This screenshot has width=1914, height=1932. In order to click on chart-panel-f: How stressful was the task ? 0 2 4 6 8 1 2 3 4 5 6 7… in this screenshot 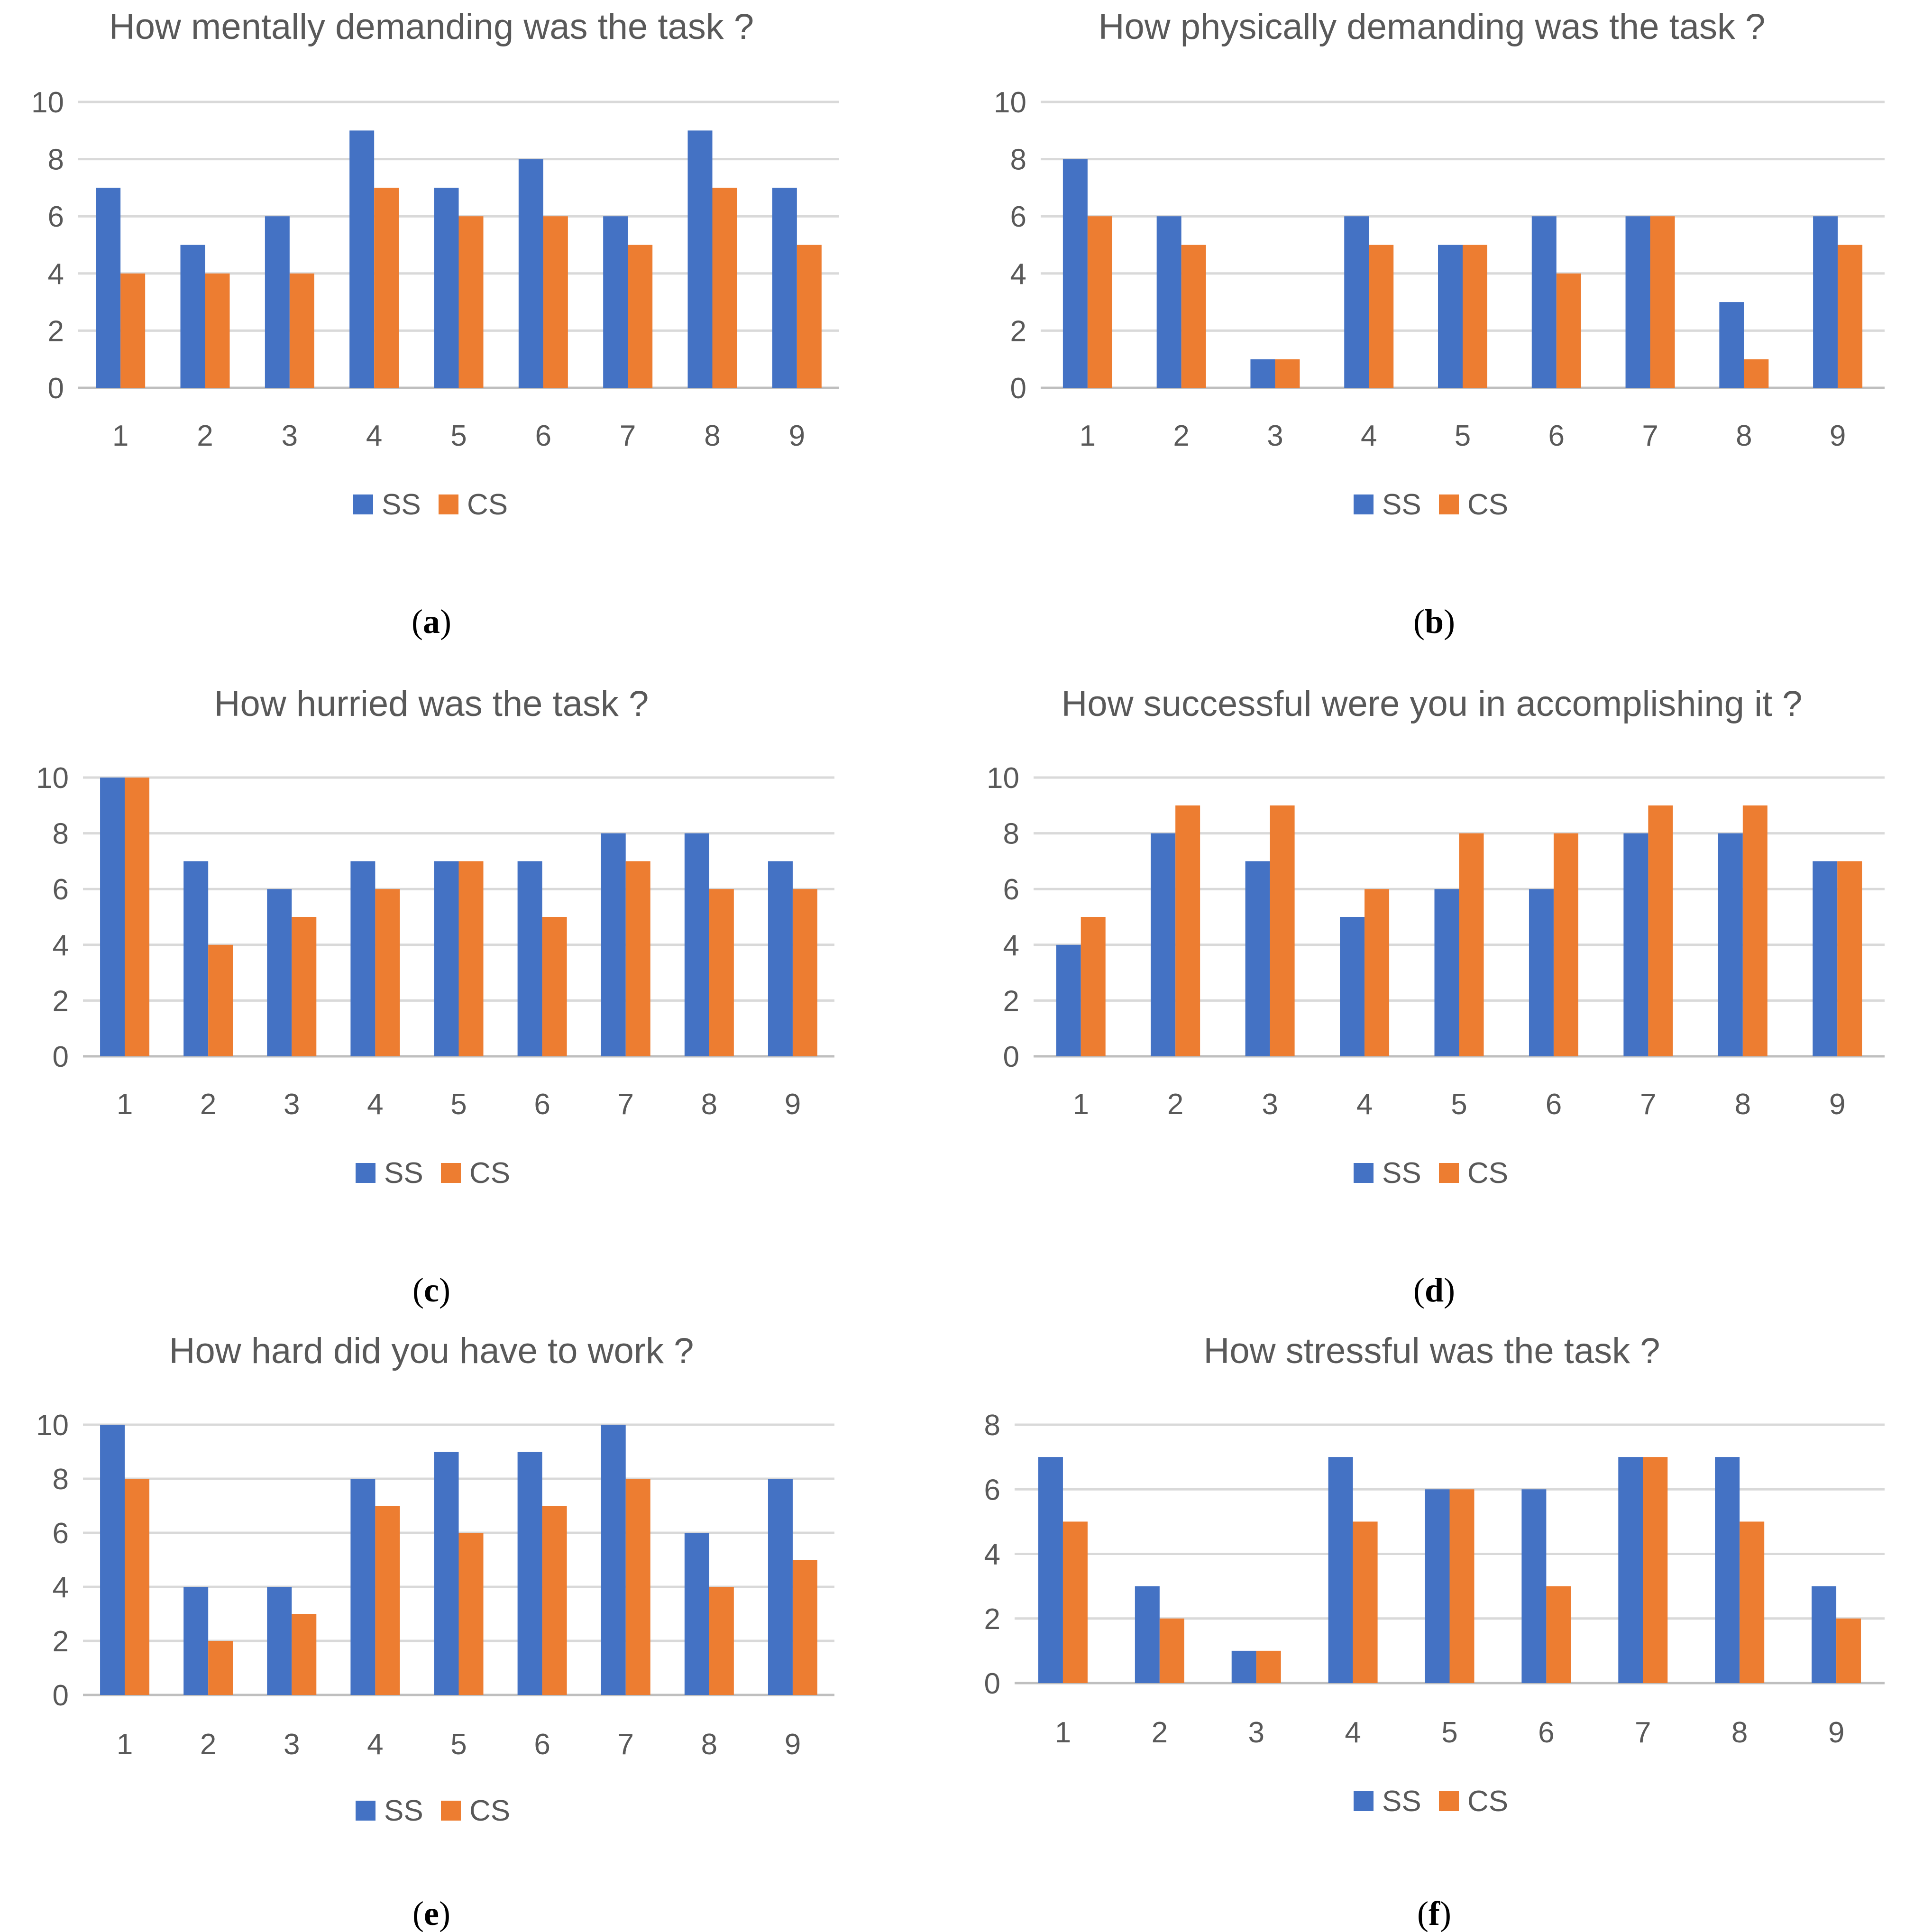, I will do `click(1434, 1631)`.